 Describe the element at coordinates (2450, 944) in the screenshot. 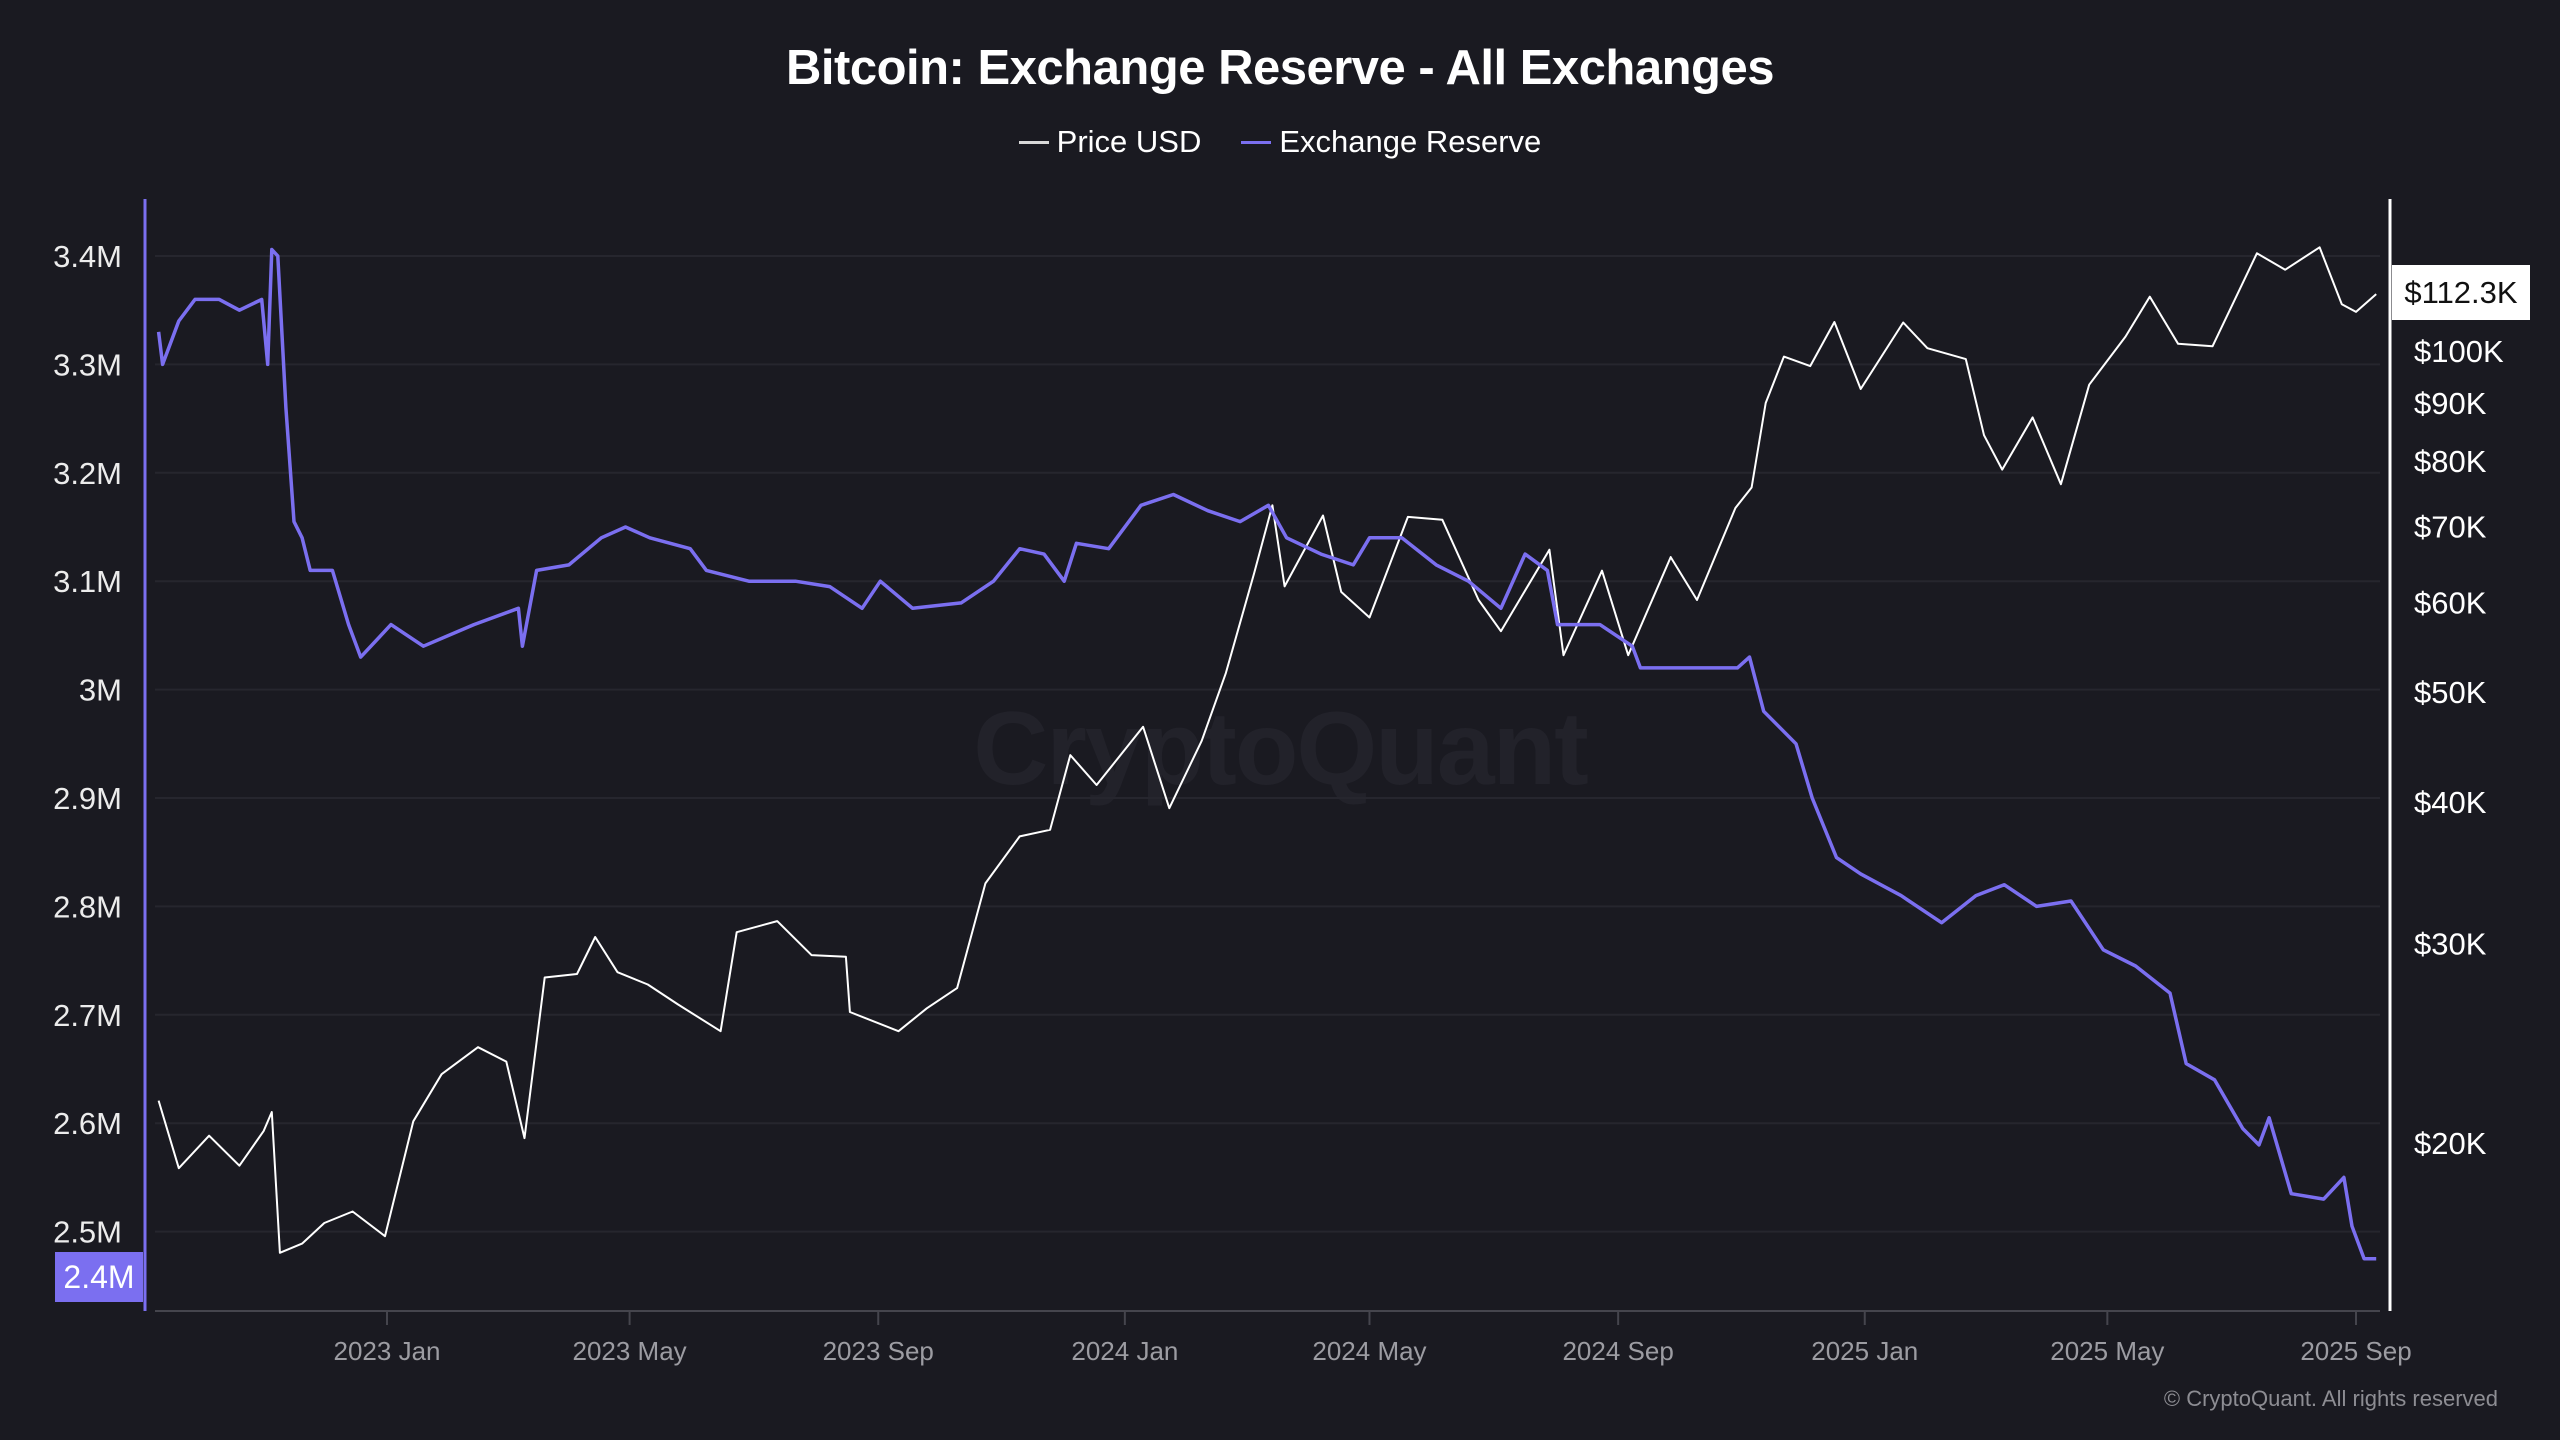

I see `right-tick-label: $30K` at that location.